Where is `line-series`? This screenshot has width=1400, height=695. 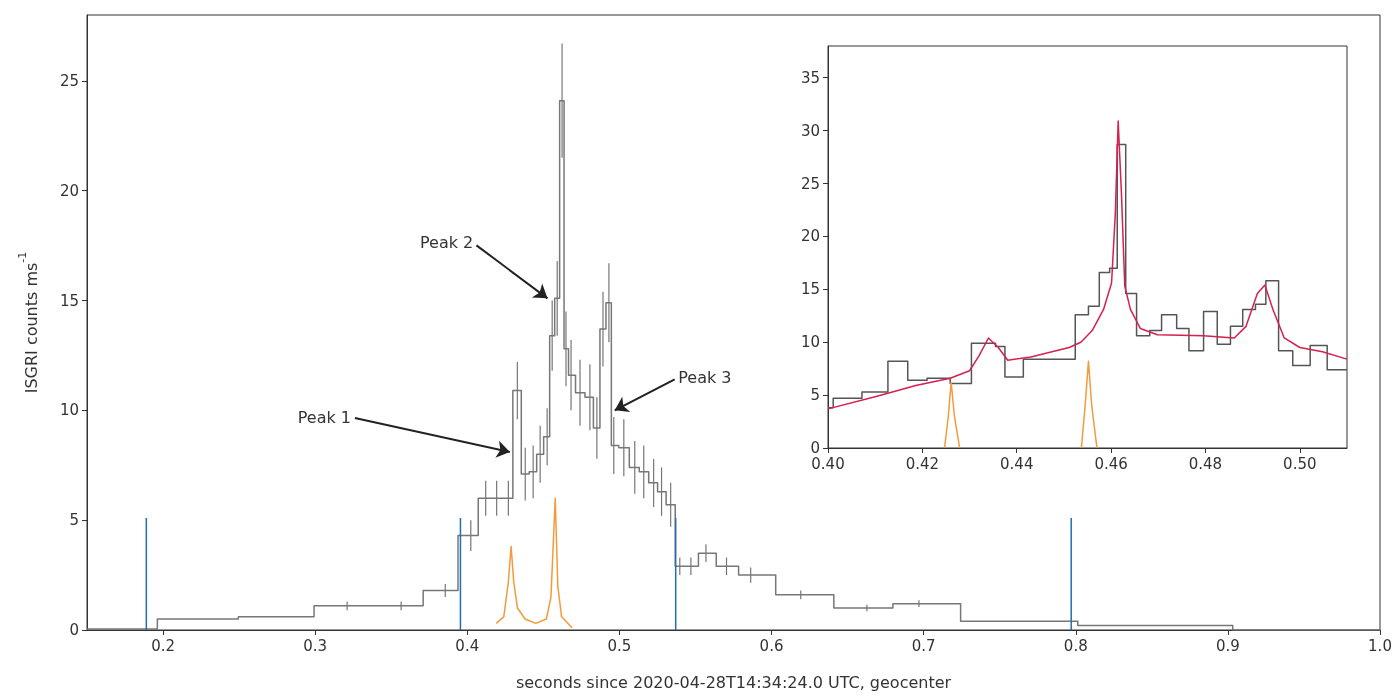
line-series is located at coordinates (534, 563).